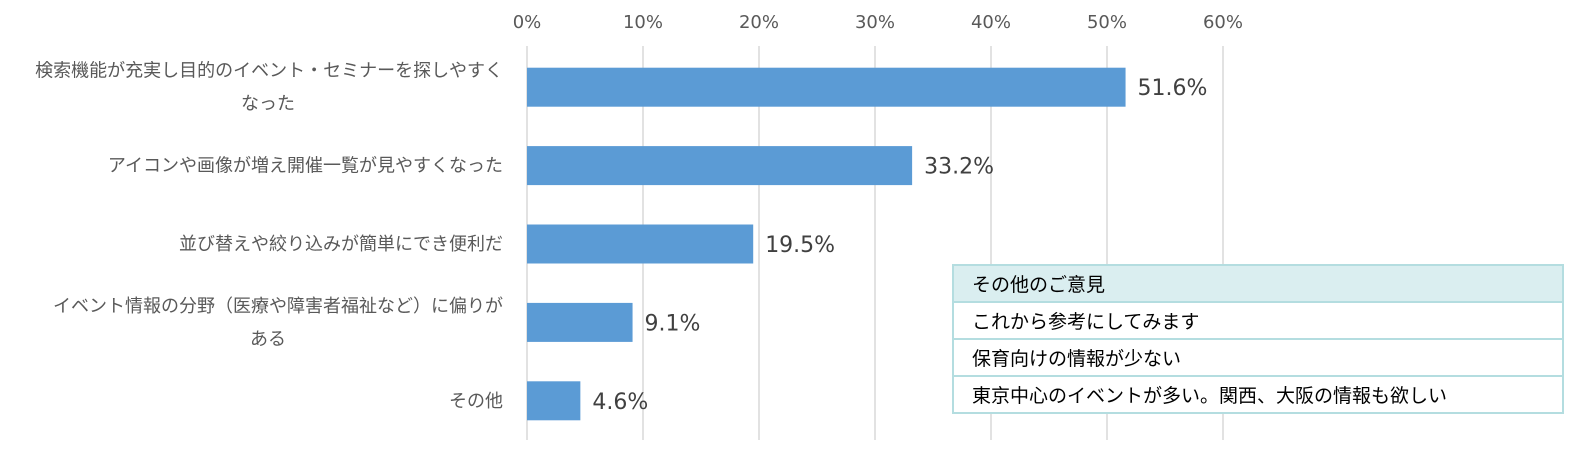 This screenshot has height=464, width=1572. What do you see at coordinates (875, 22) in the screenshot?
I see `x-tick-label: 30%` at bounding box center [875, 22].